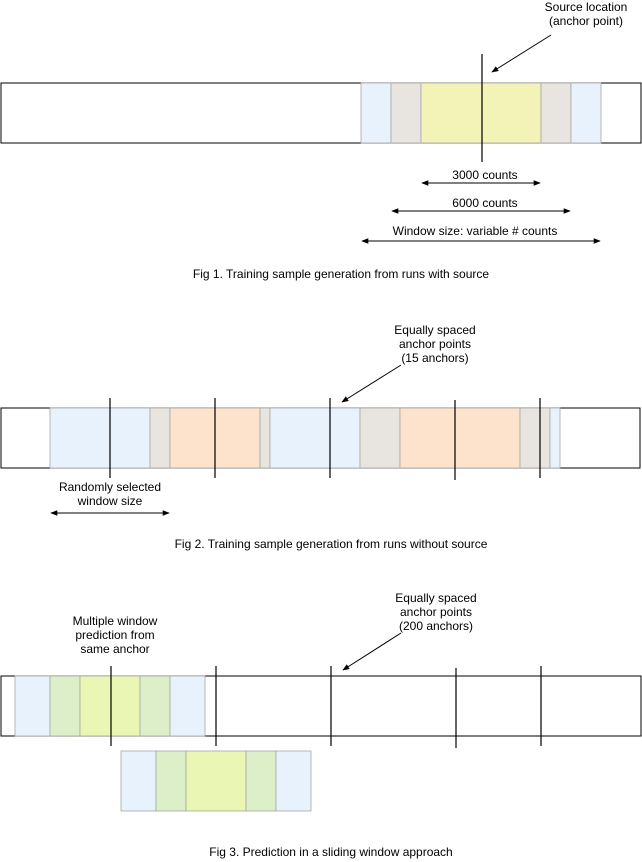  I want to click on fig3-win2-blue-left, so click(138, 781).